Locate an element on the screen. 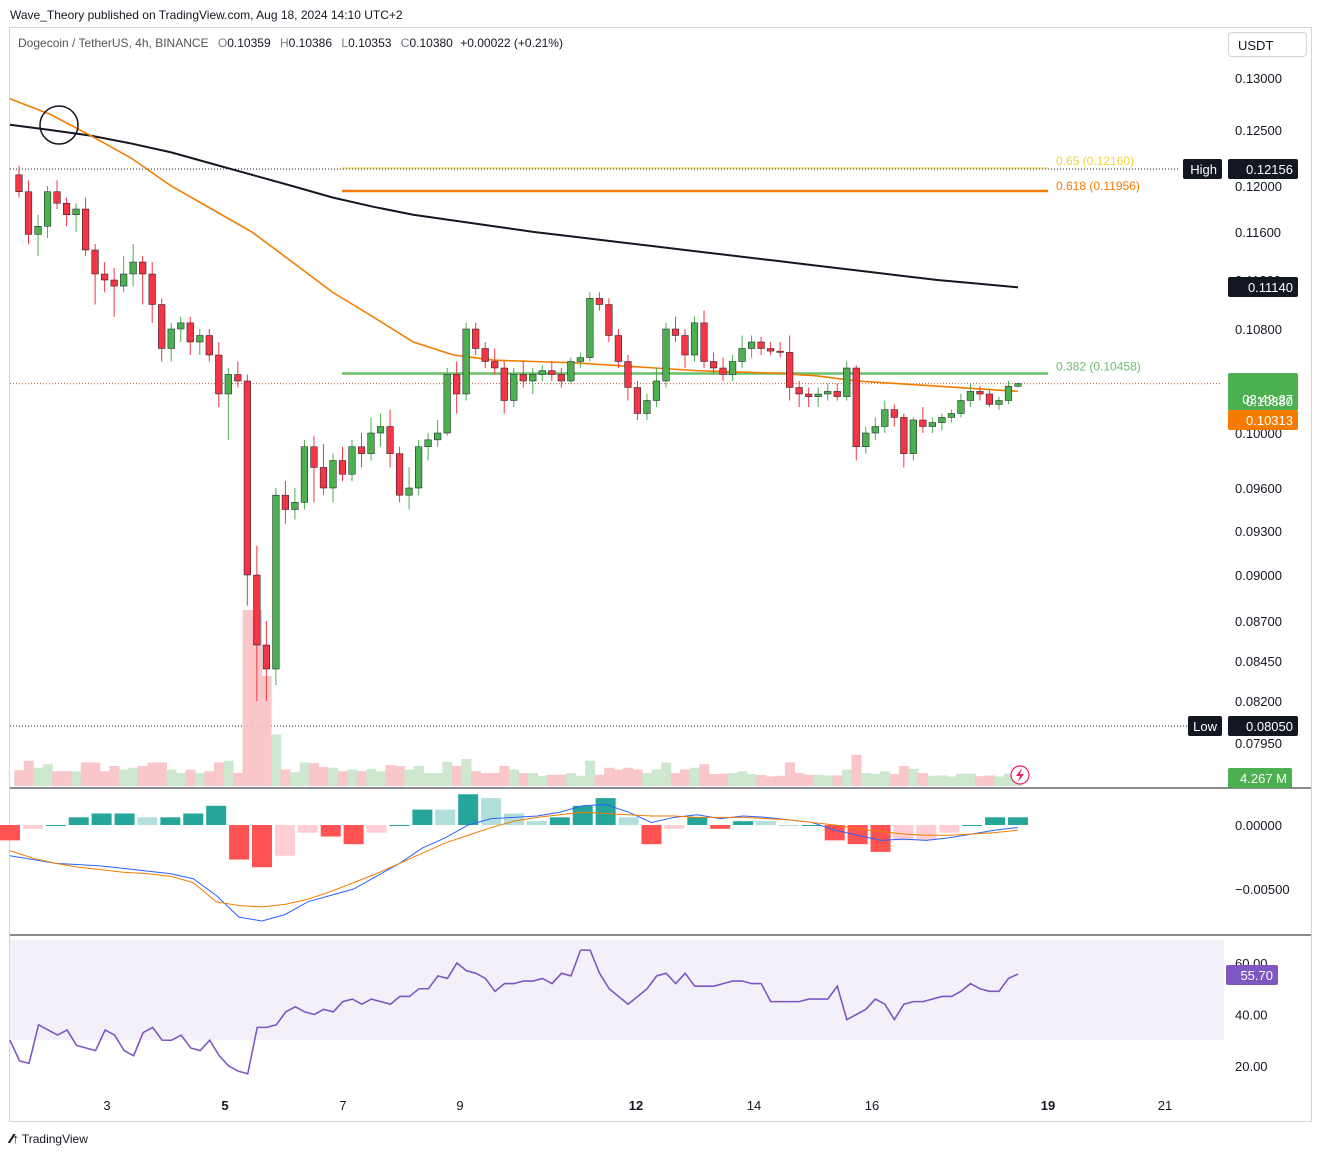 The image size is (1321, 1156). tradingview-logo: ⁄⁄↑ TradingView is located at coordinates (49, 1138).